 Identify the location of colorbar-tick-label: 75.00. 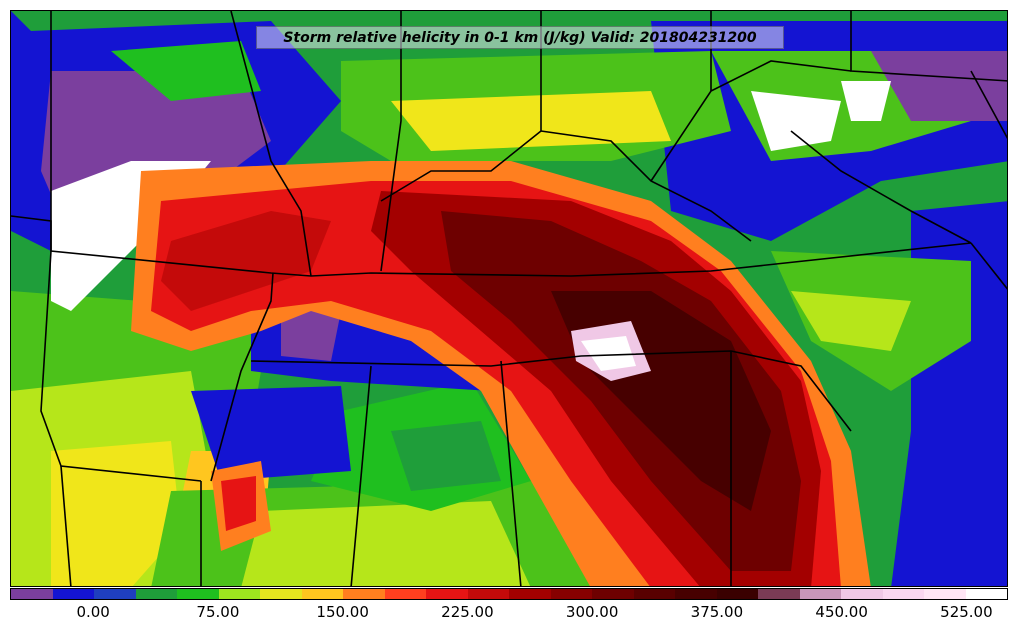
(218, 612).